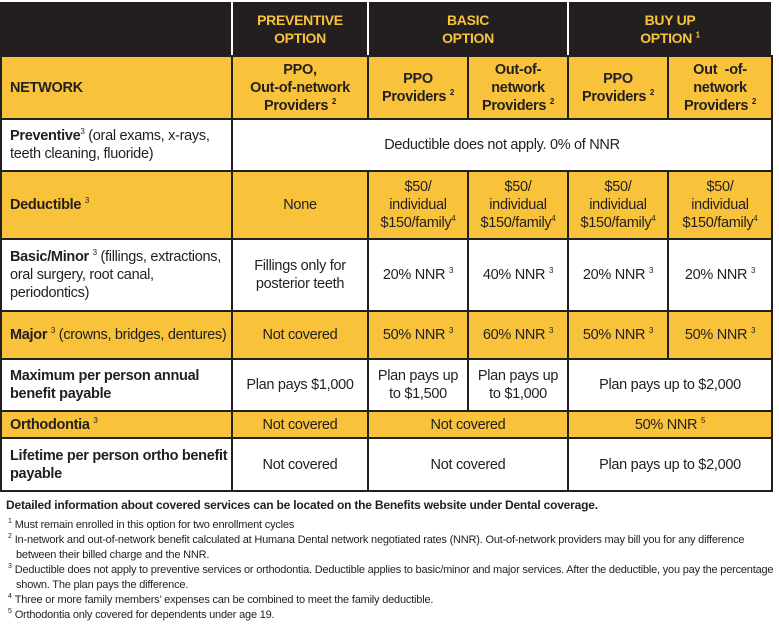  I want to click on major-buyup-oon: 50% NNR 3, so click(720, 335).